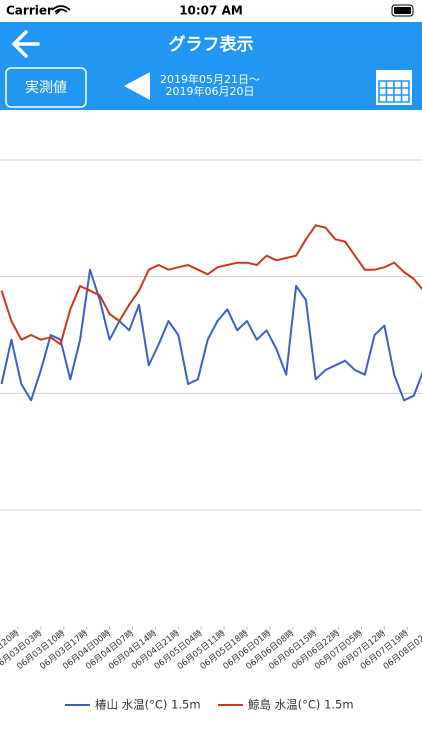 This screenshot has height=750, width=422. Describe the element at coordinates (26, 44) in the screenshot. I see `back-button` at that location.